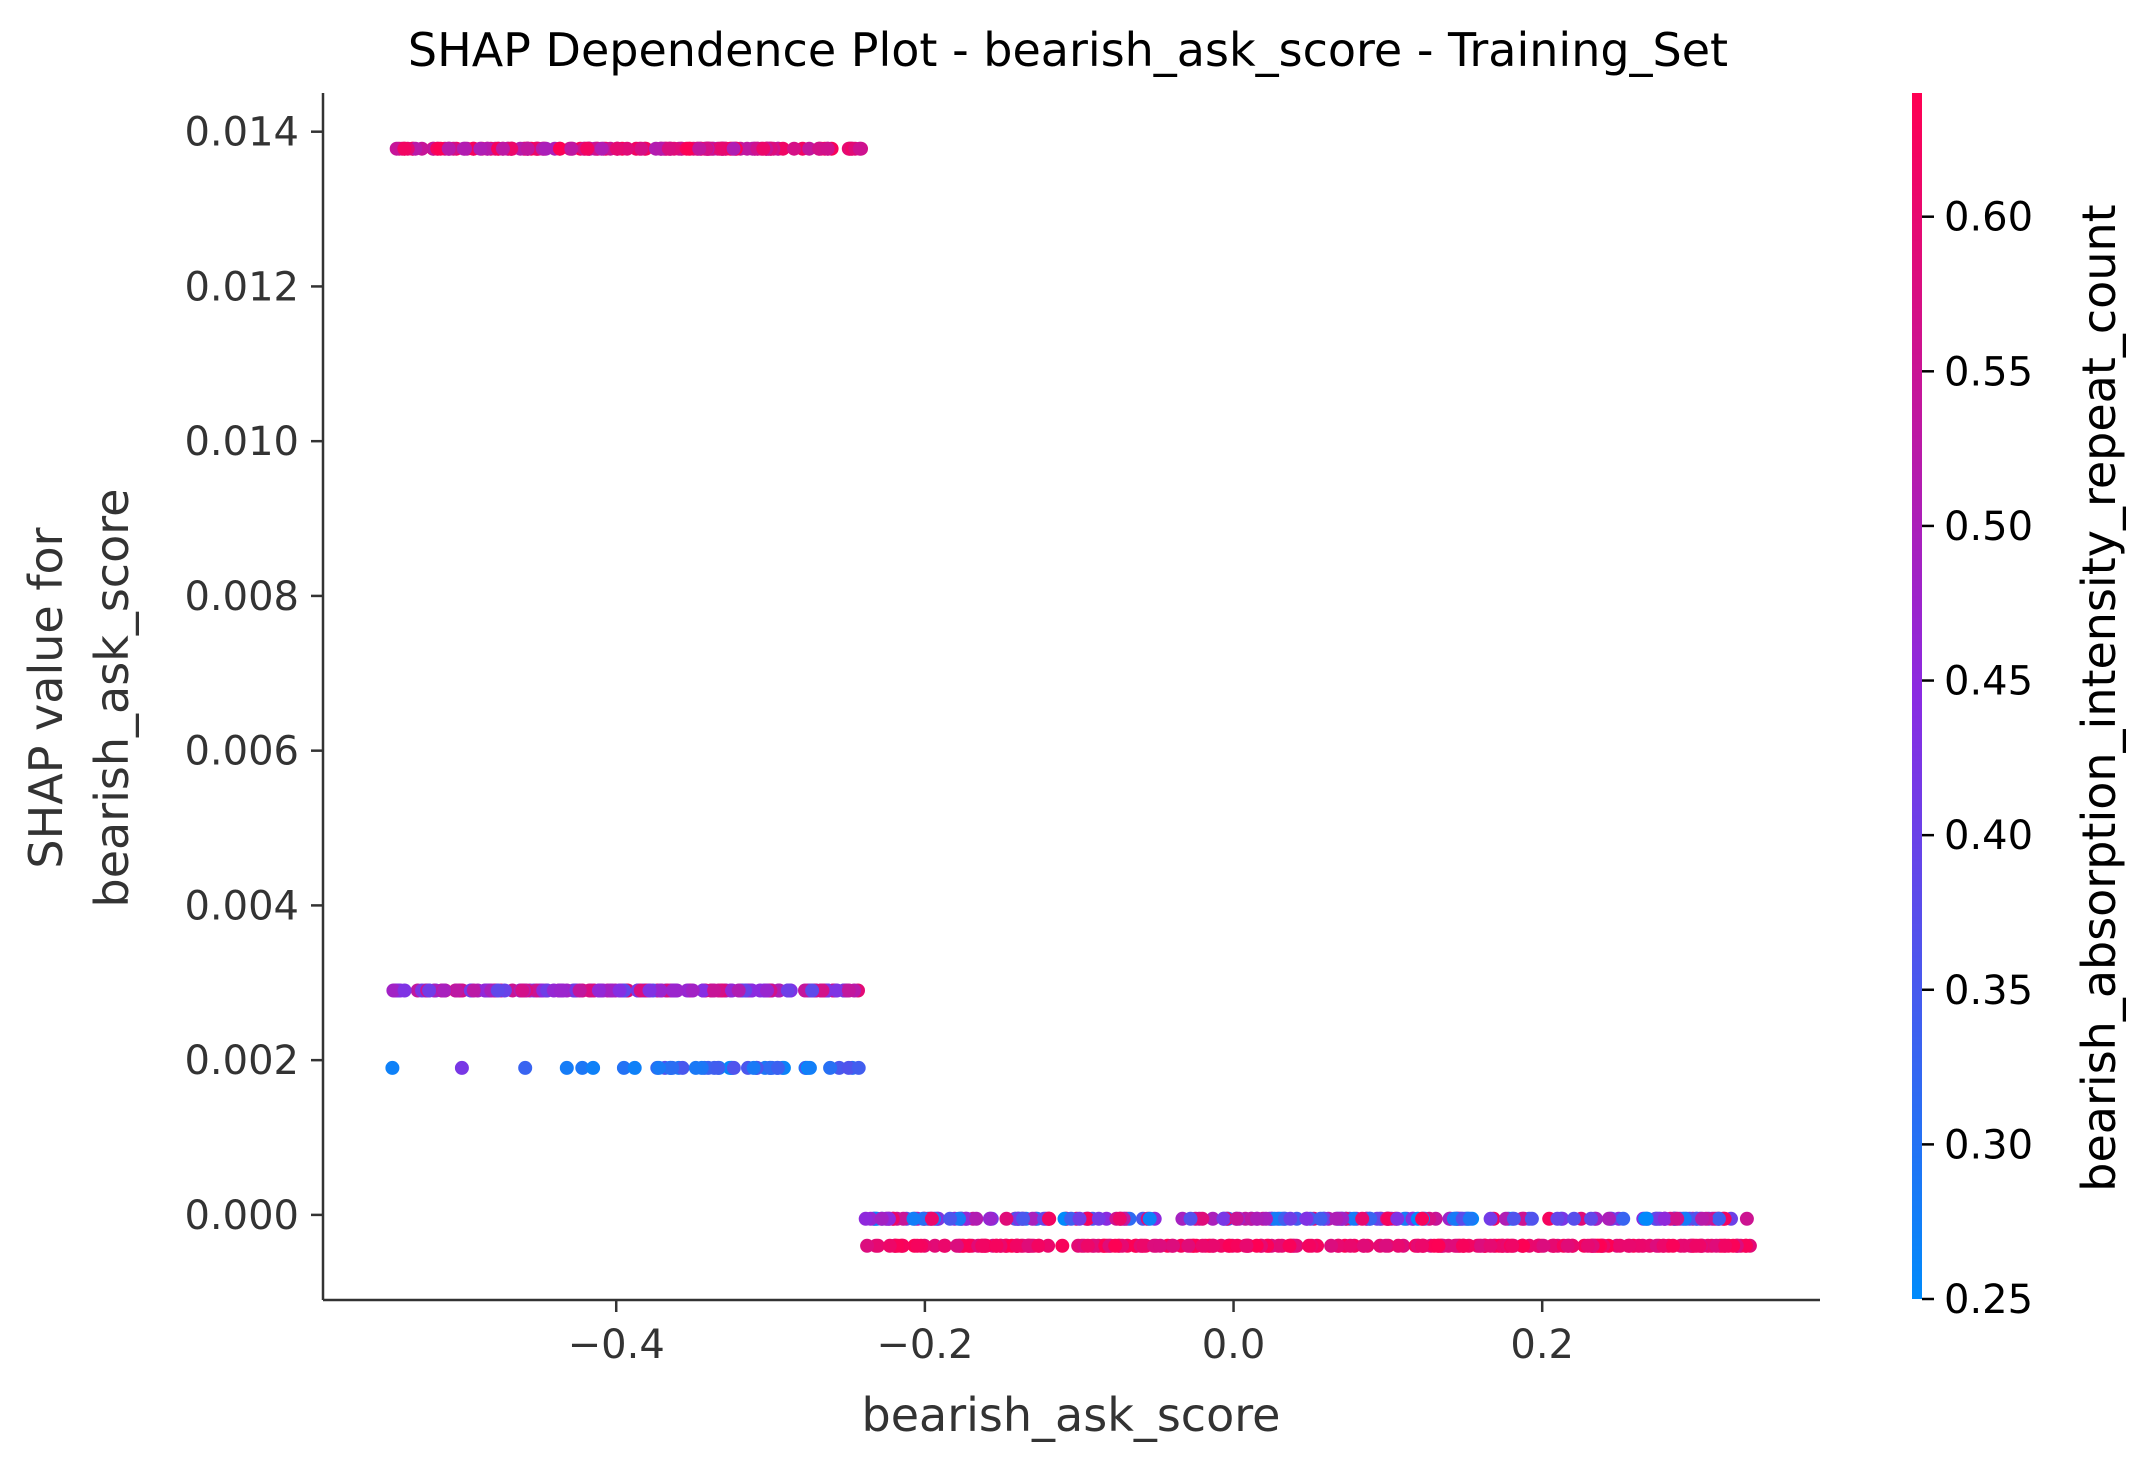 The image size is (2153, 1471). What do you see at coordinates (1917, 696) in the screenshot?
I see `colorbar` at bounding box center [1917, 696].